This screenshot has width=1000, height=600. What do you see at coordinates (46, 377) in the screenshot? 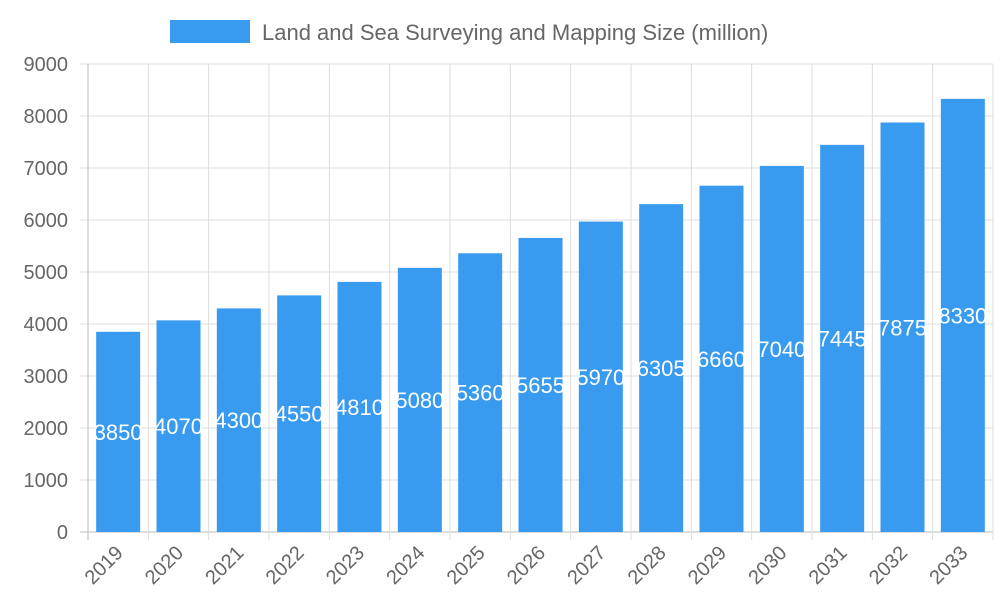
I see `y-tick-label: 3000` at bounding box center [46, 377].